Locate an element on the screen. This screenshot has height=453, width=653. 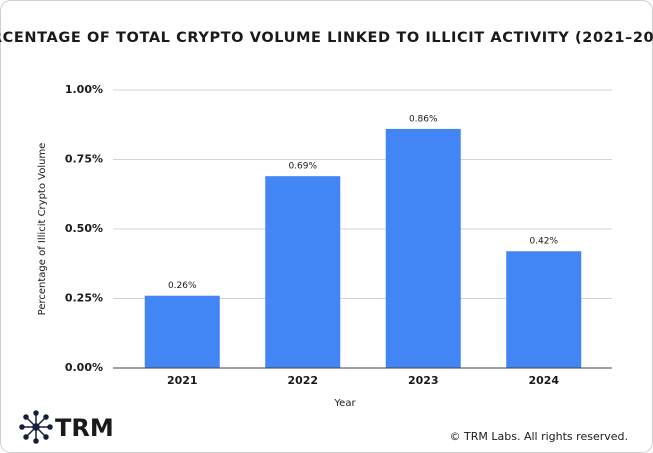
value-label: 0.86% is located at coordinates (423, 119).